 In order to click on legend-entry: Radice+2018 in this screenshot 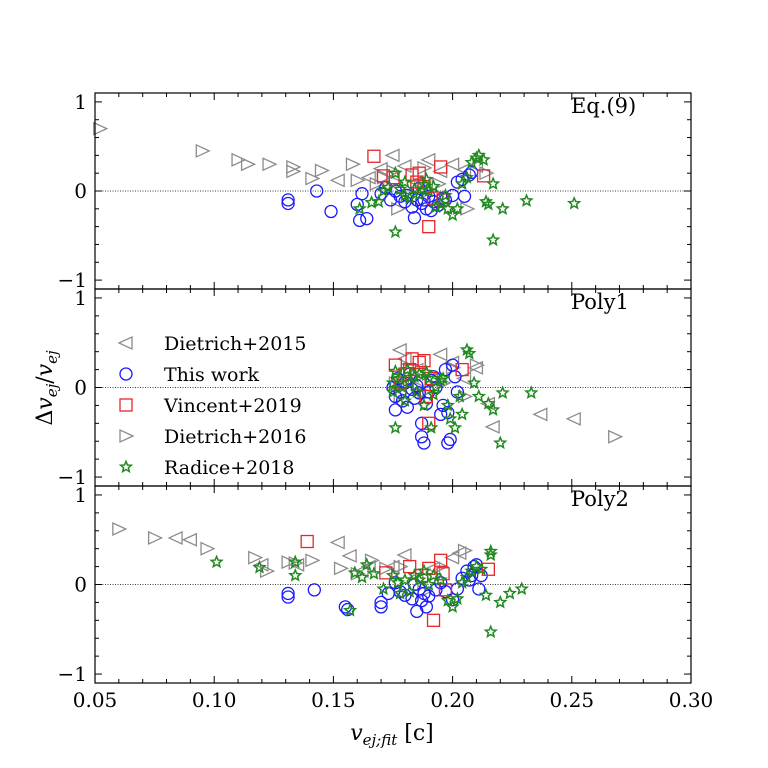, I will do `click(206, 468)`.